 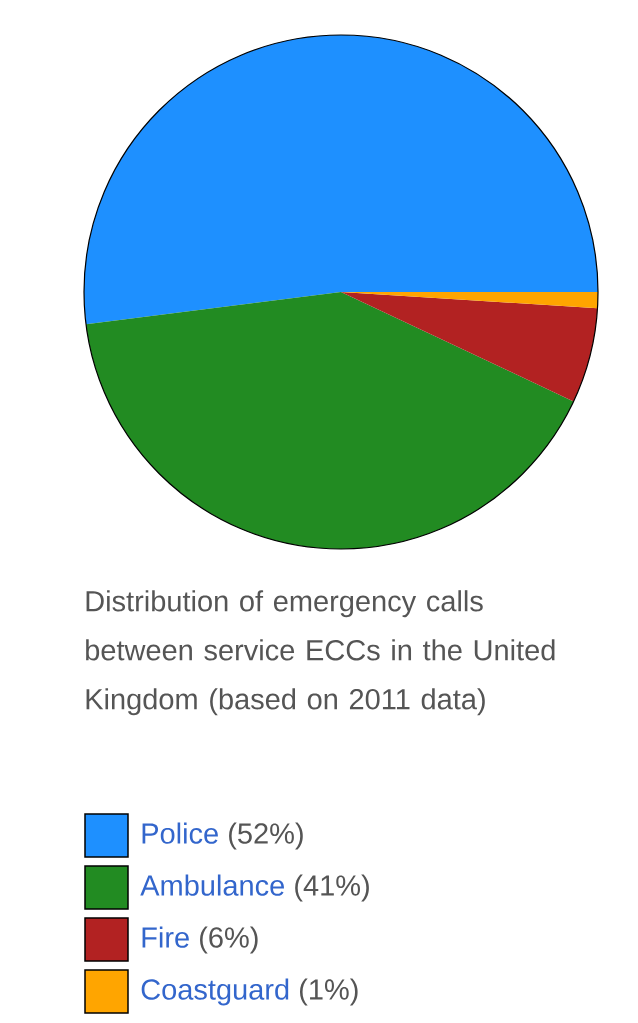 What do you see at coordinates (212, 885) in the screenshot?
I see `legend-label: Ambulance` at bounding box center [212, 885].